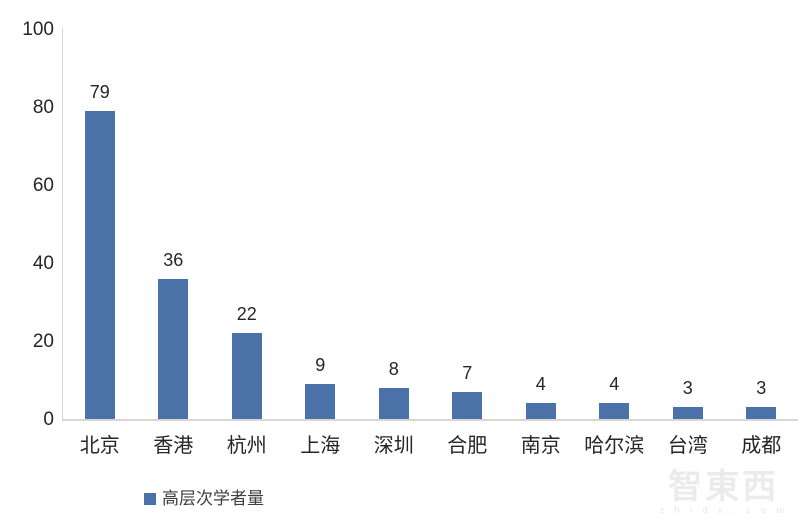 Image resolution: width=800 pixels, height=521 pixels. What do you see at coordinates (62, 224) in the screenshot?
I see `y-axis-line` at bounding box center [62, 224].